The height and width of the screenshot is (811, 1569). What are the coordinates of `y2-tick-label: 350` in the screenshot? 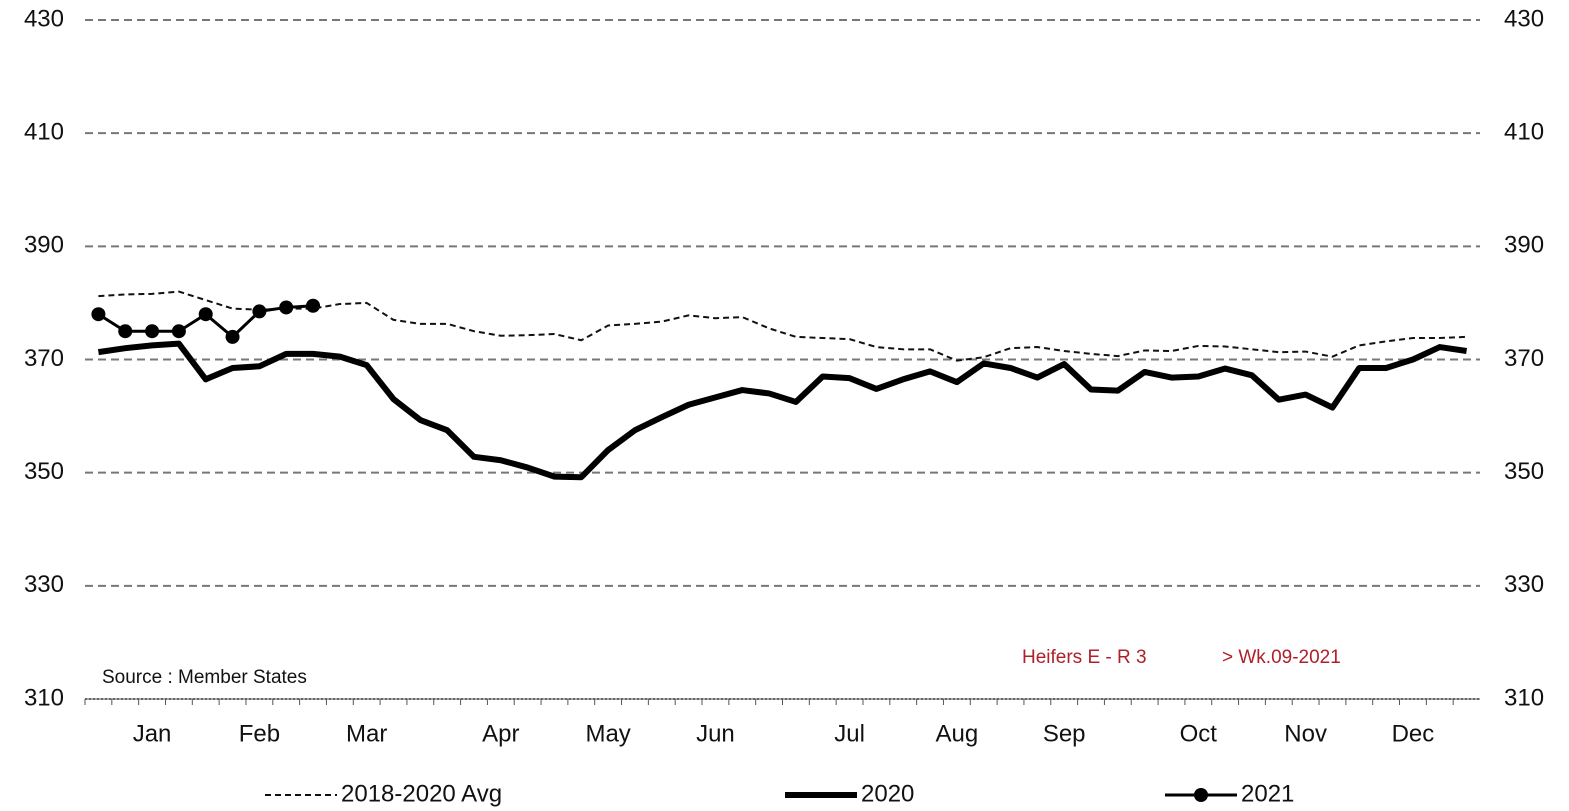 It's located at (1524, 471).